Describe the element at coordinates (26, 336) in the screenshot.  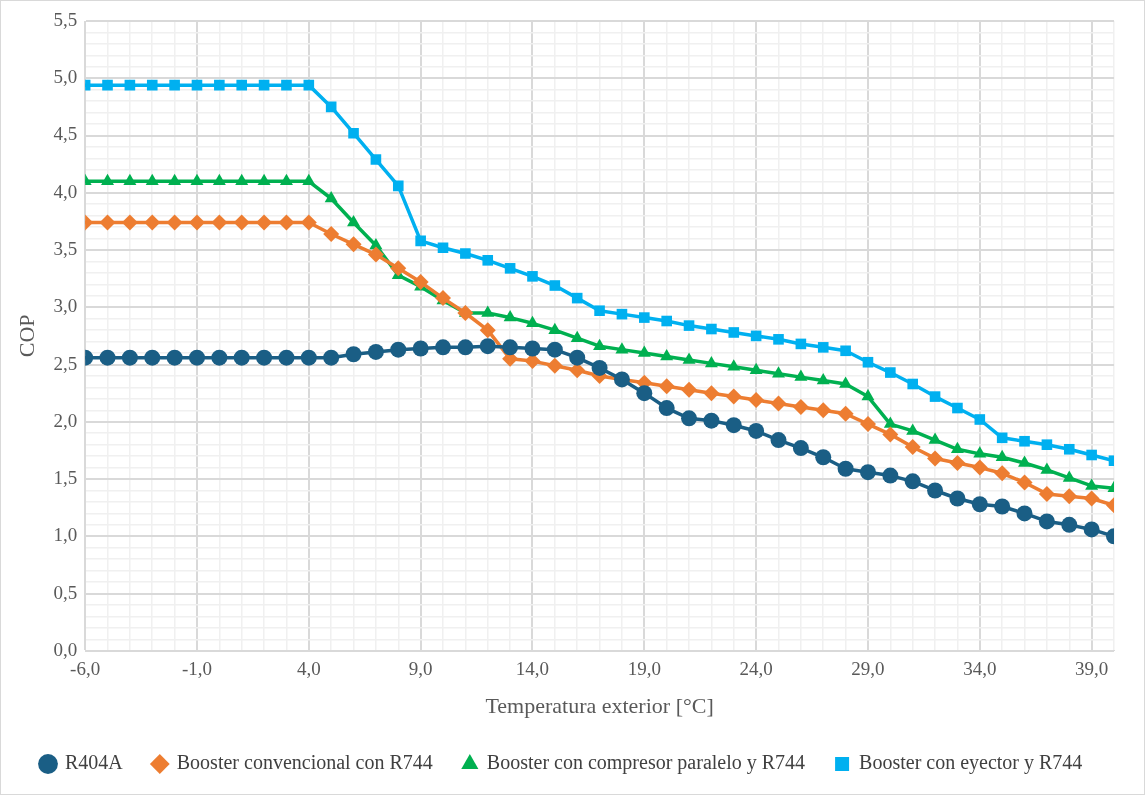
I see `y-axis-title: COP` at that location.